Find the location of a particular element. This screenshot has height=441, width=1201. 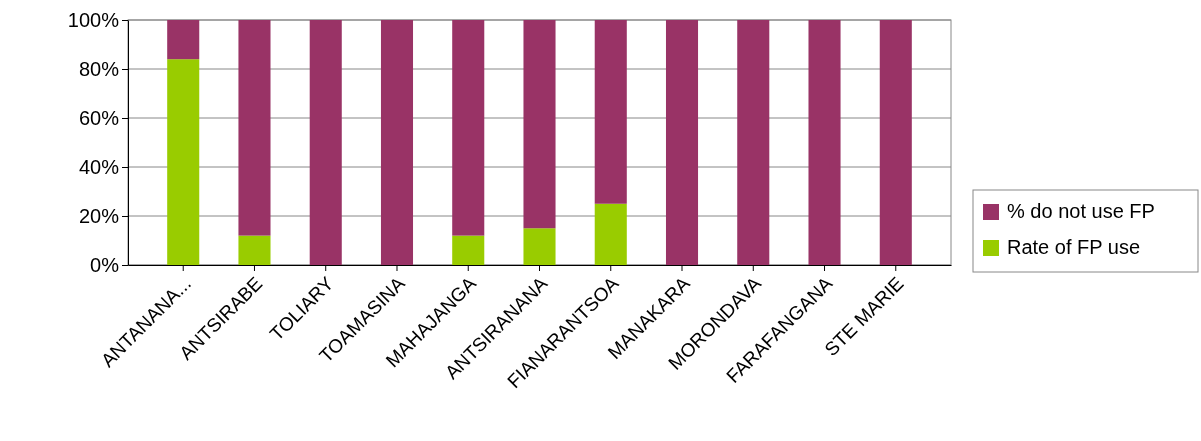

legend-label: % do not use FP is located at coordinates (1081, 211).